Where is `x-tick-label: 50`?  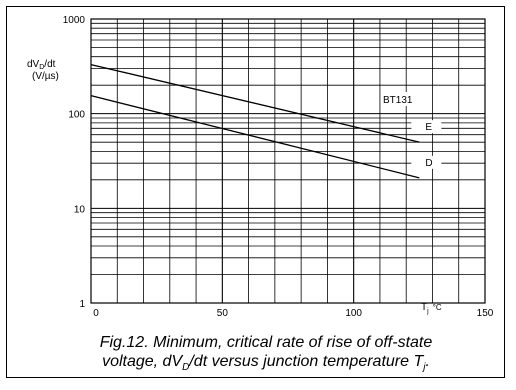 x-tick-label: 50 is located at coordinates (223, 313).